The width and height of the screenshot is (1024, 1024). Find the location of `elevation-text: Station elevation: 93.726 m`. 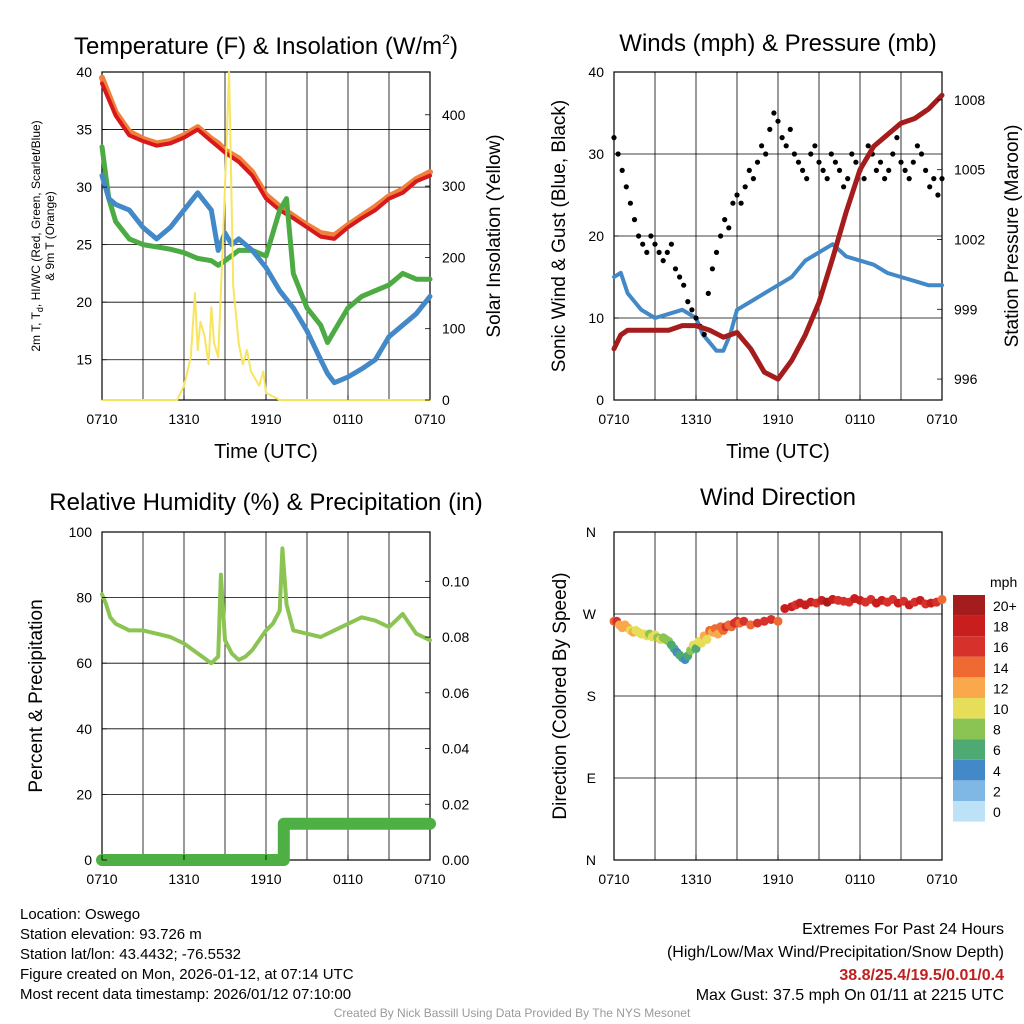

elevation-text: Station elevation: 93.726 m is located at coordinates (111, 934).